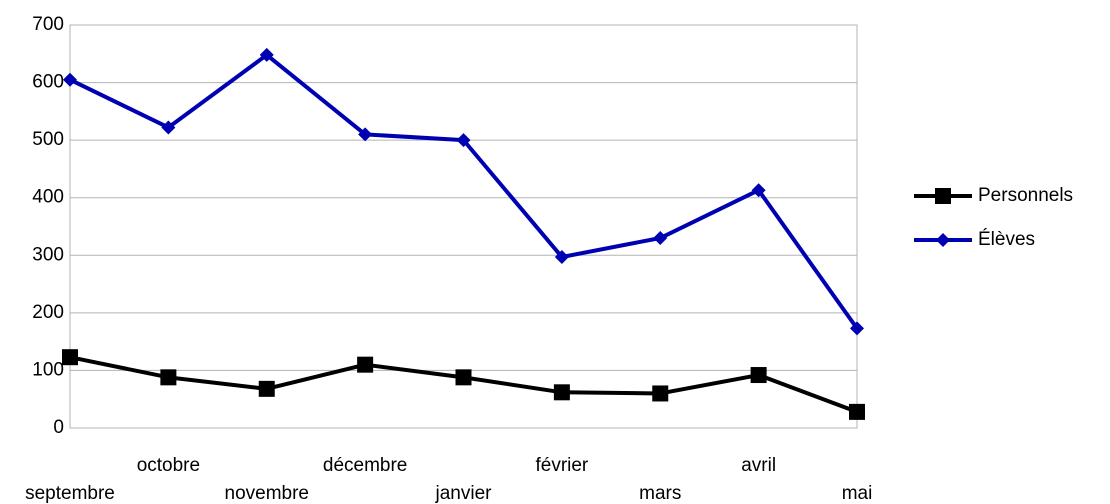 The width and height of the screenshot is (1110, 504). Describe the element at coordinates (70, 493) in the screenshot. I see `x-tick-label: septembre` at that location.